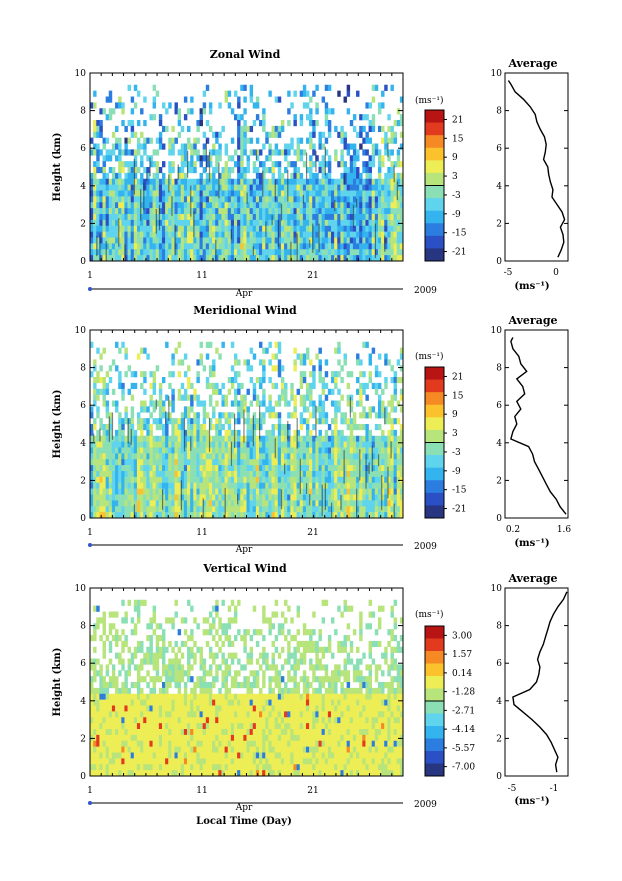 Image resolution: width=622 pixels, height=881 pixels. I want to click on colorbar-segment, so click(434, 204).